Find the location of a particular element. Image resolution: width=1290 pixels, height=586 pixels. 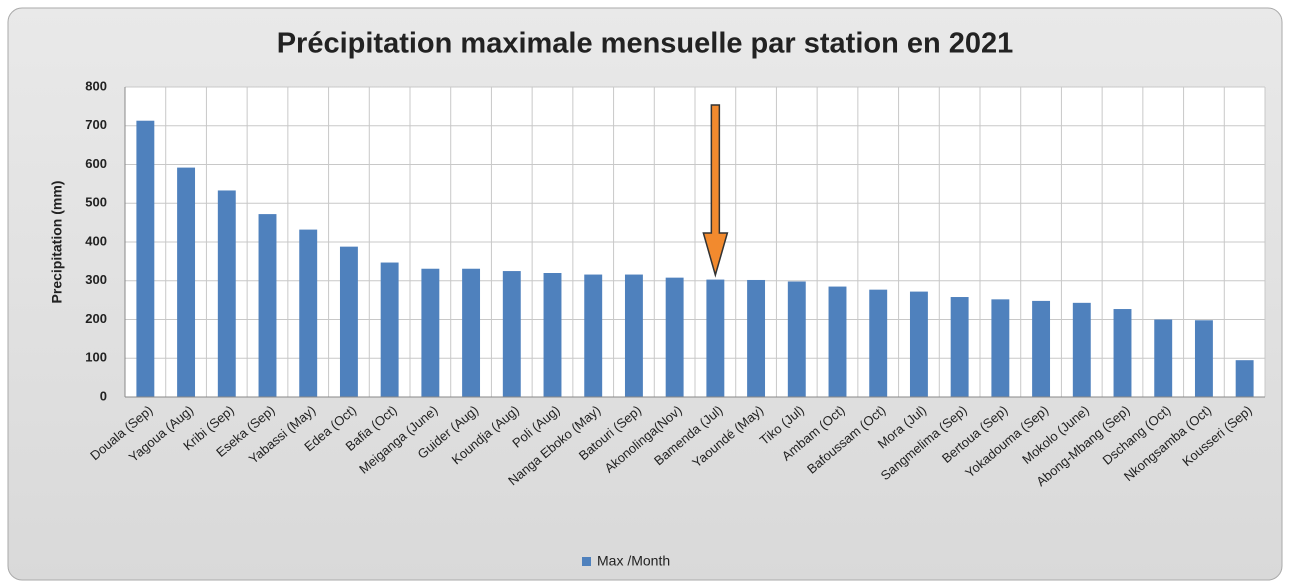

legend-label: Max /Month is located at coordinates (633, 561).